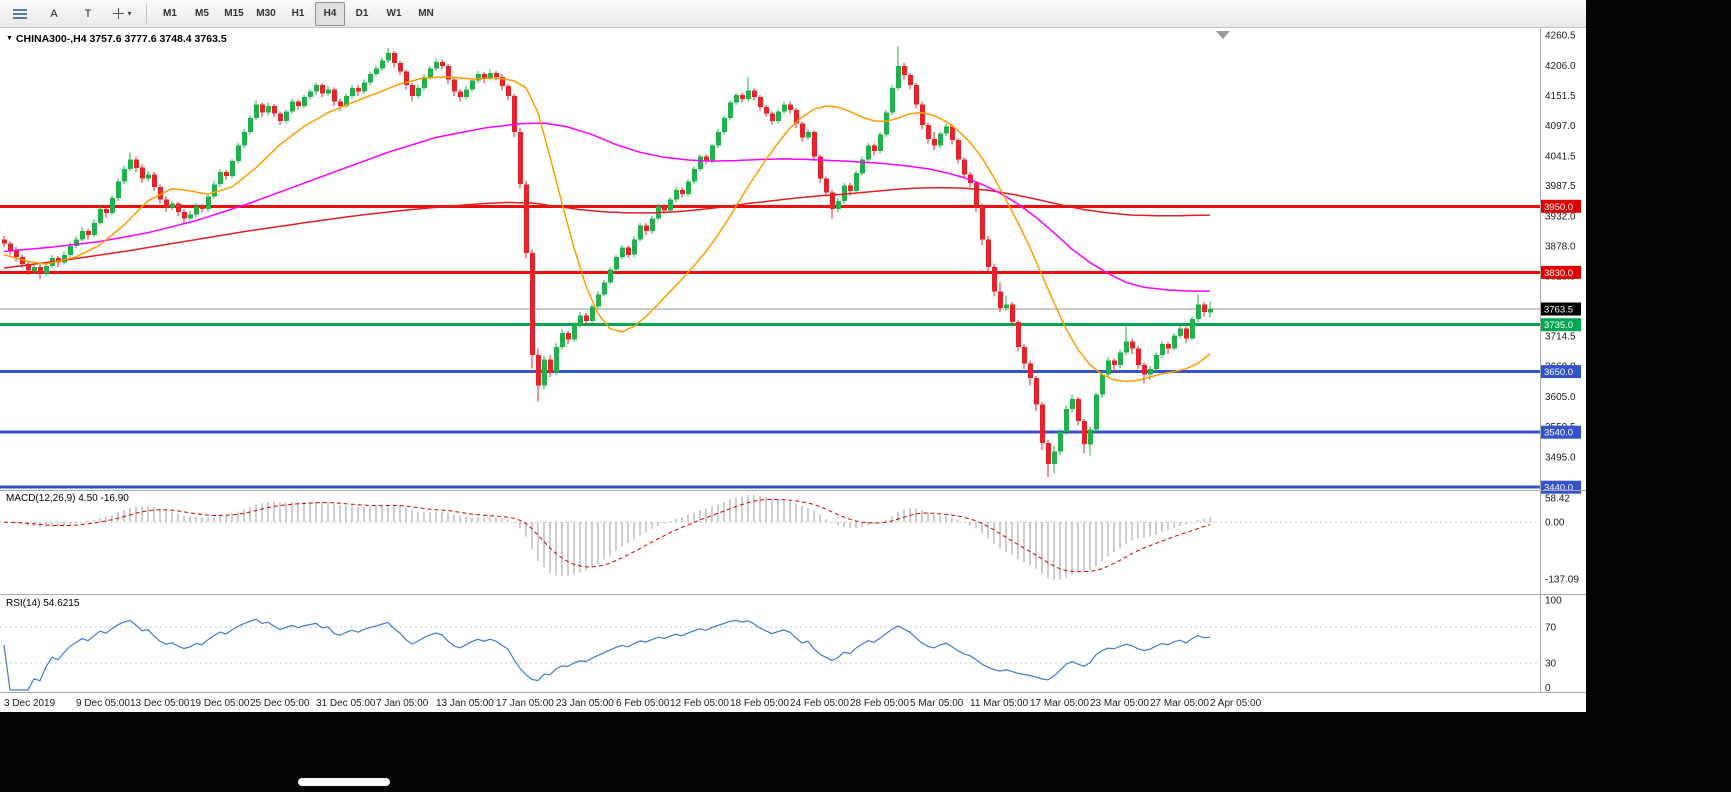 The width and height of the screenshot is (1731, 792). Describe the element at coordinates (1548, 688) in the screenshot. I see `svg-text: 0` at that location.